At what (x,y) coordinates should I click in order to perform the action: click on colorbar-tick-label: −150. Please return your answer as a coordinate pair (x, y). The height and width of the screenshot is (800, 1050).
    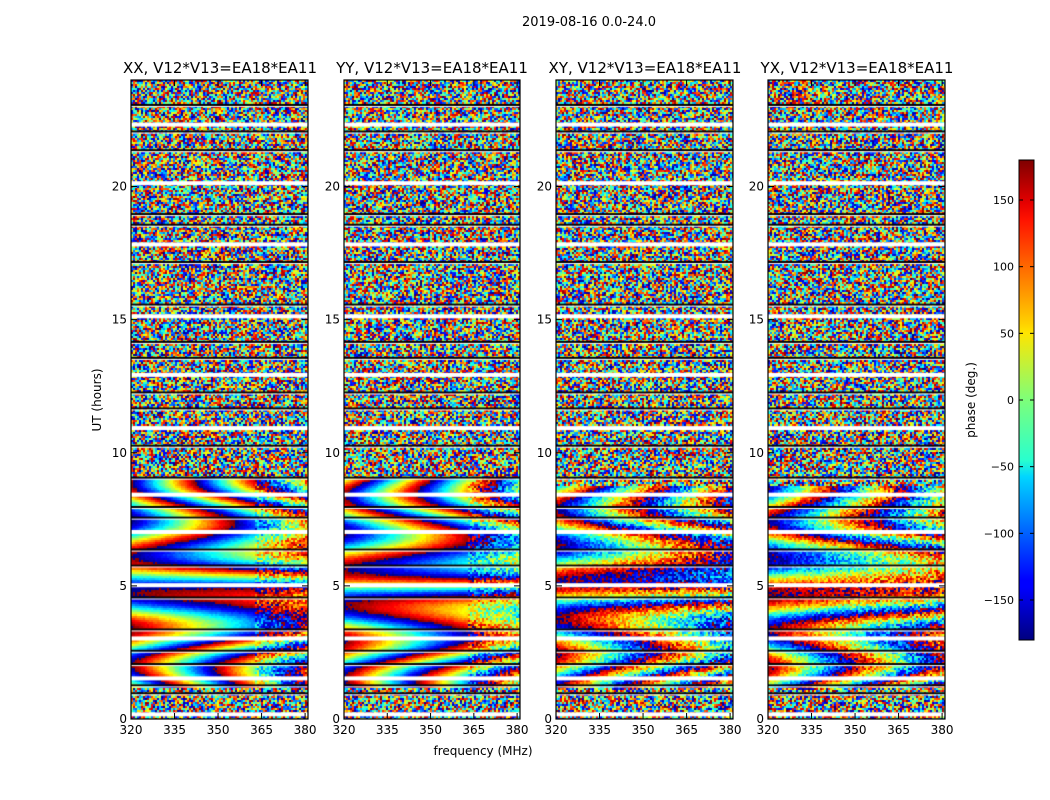
    Looking at the image, I should click on (999, 600).